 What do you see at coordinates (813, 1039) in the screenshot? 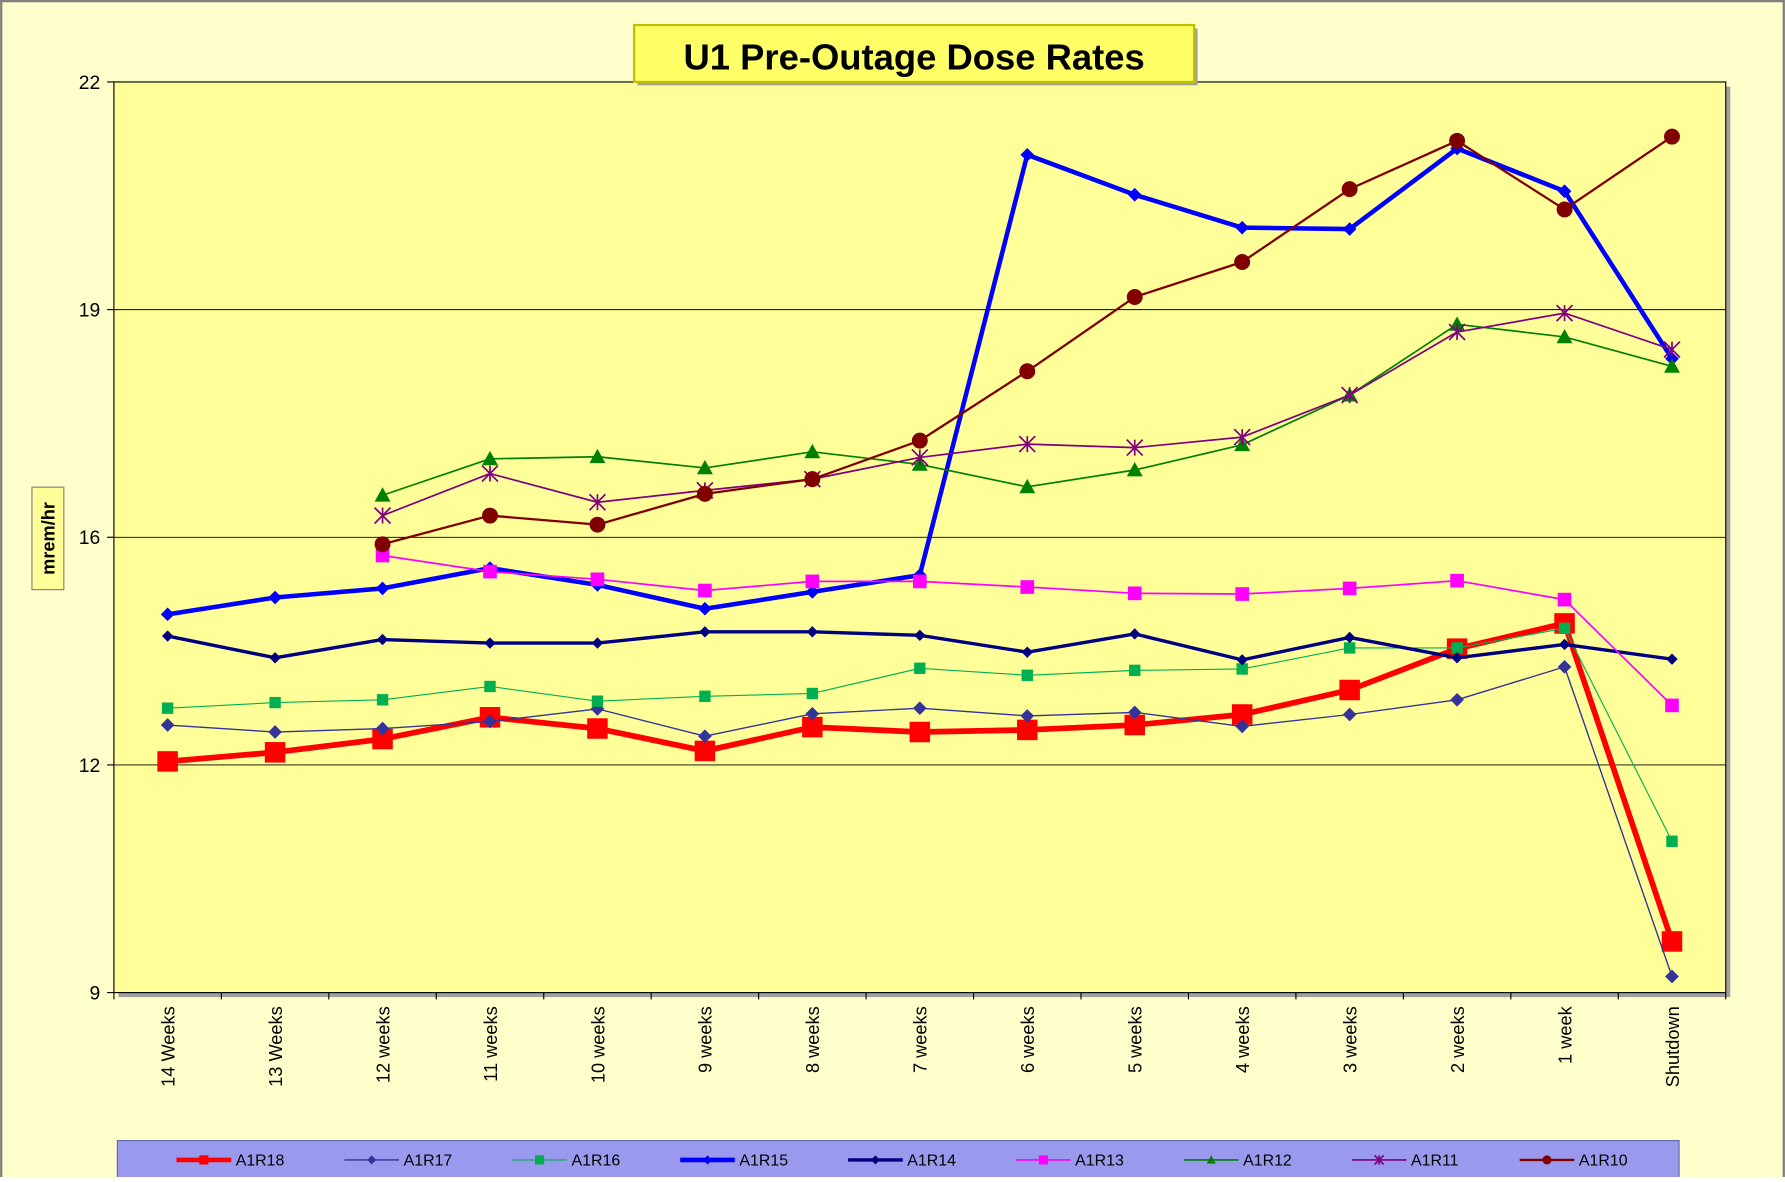
I see `x-tick-label: 8 weeks` at bounding box center [813, 1039].